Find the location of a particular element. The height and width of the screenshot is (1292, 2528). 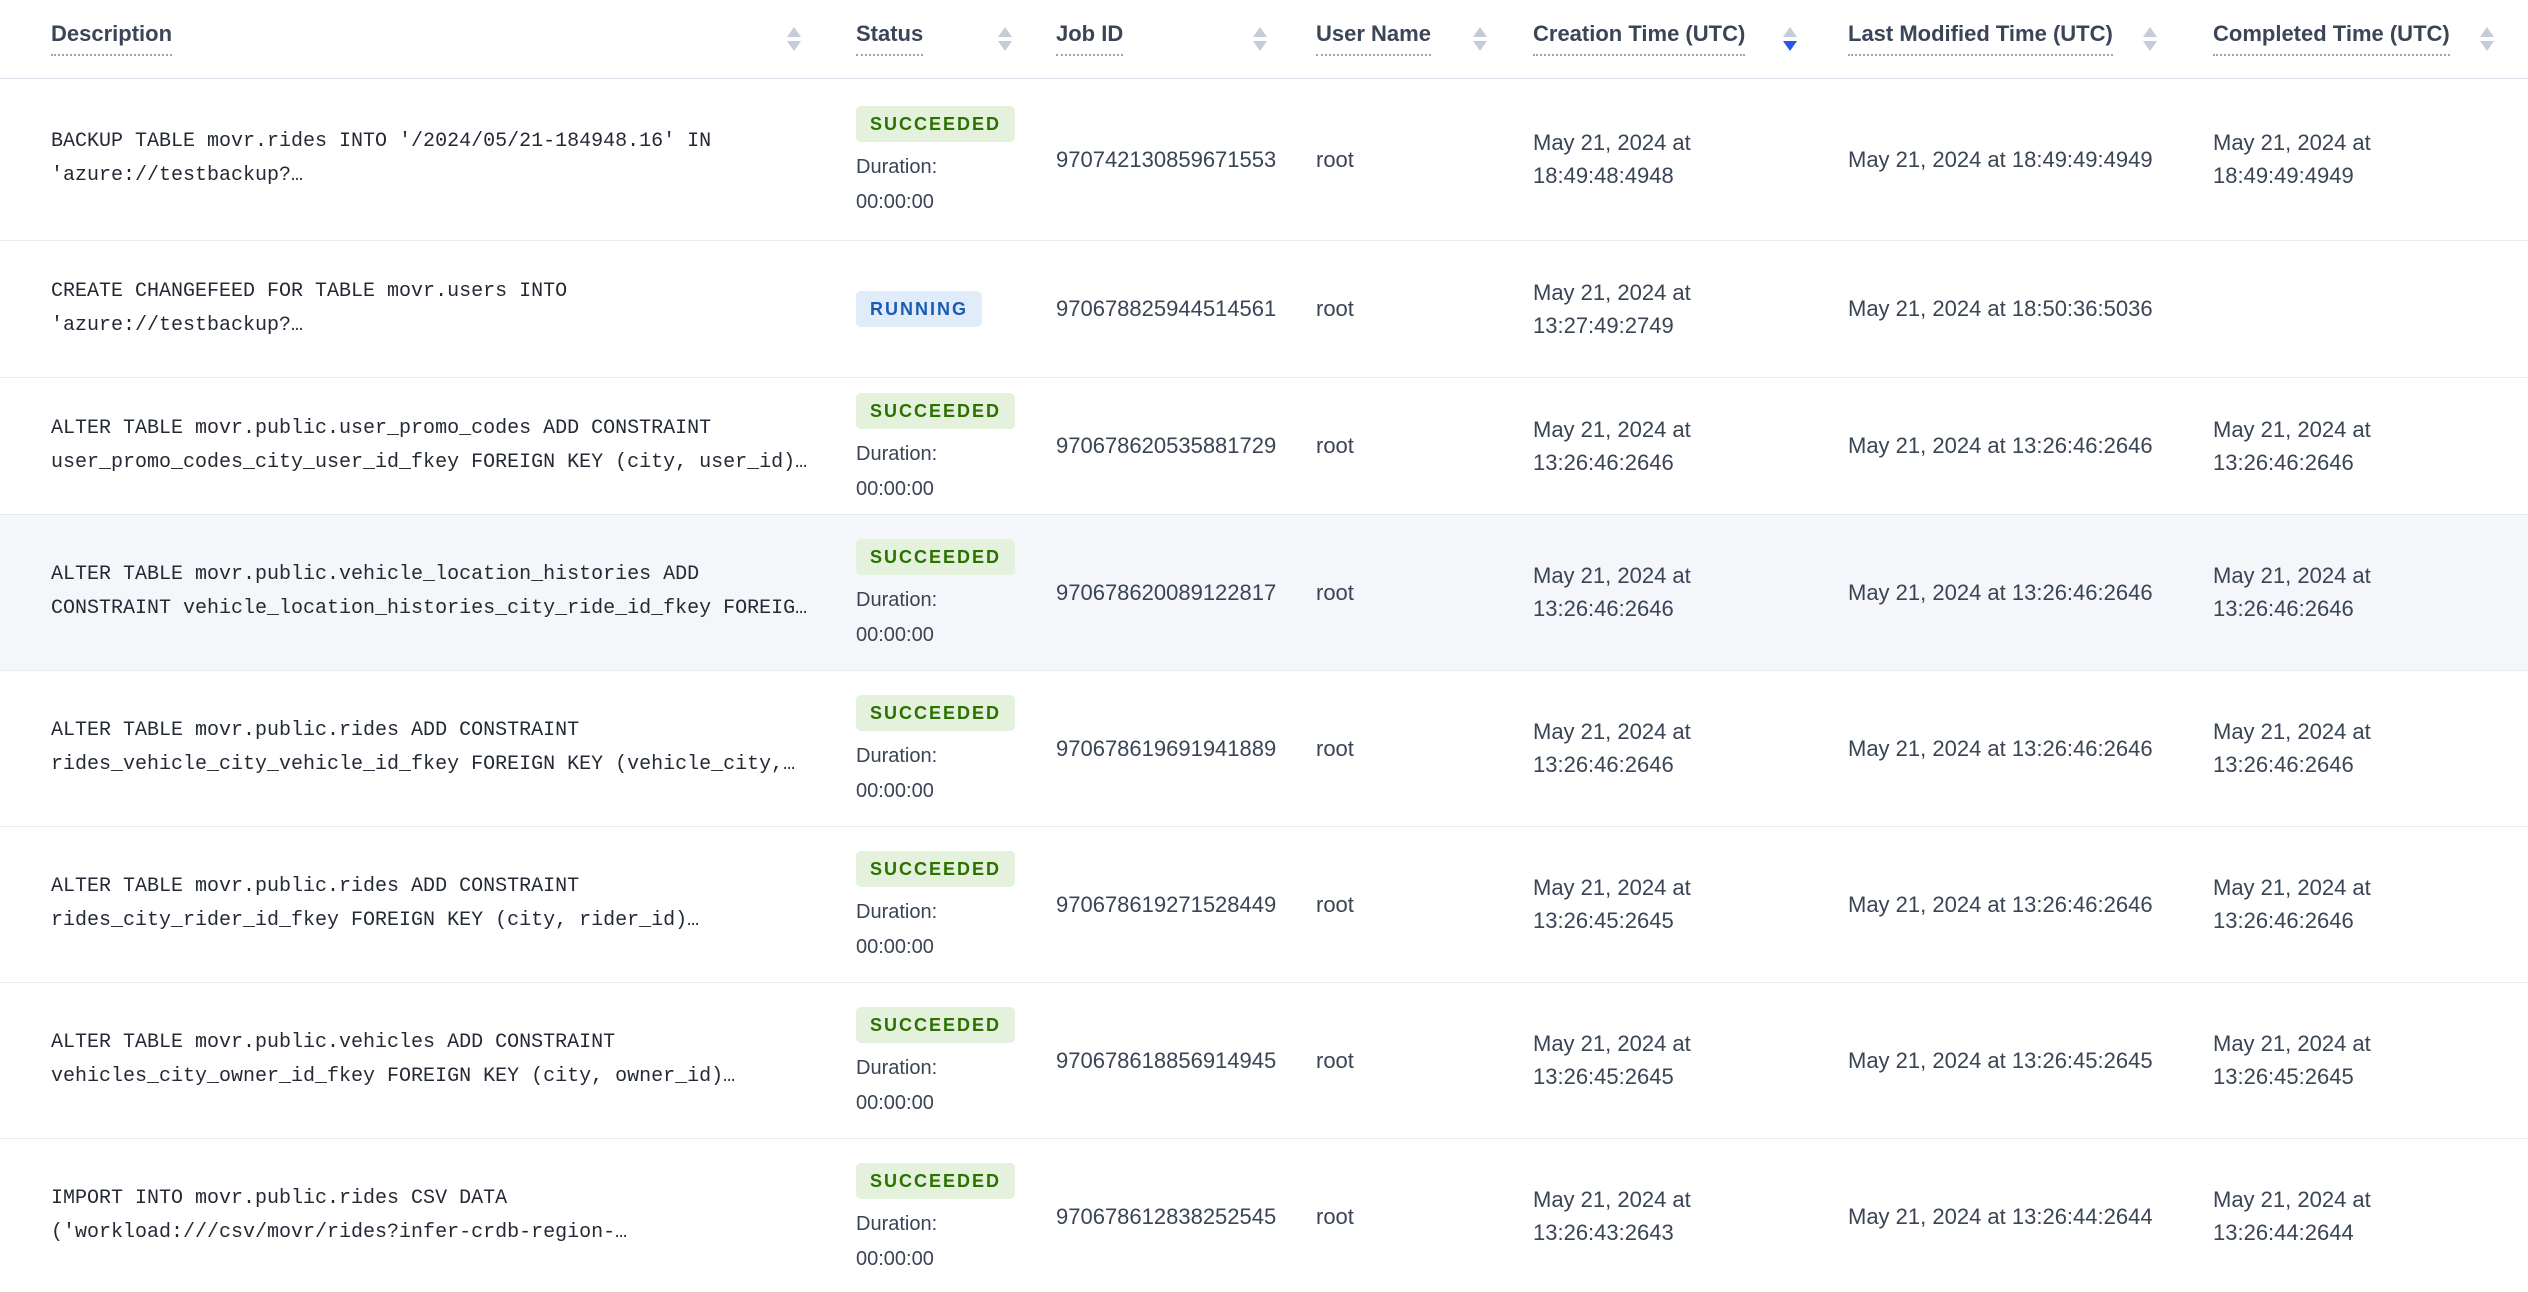

job-id-cell: 970678619691941889 is located at coordinates (1157, 748).